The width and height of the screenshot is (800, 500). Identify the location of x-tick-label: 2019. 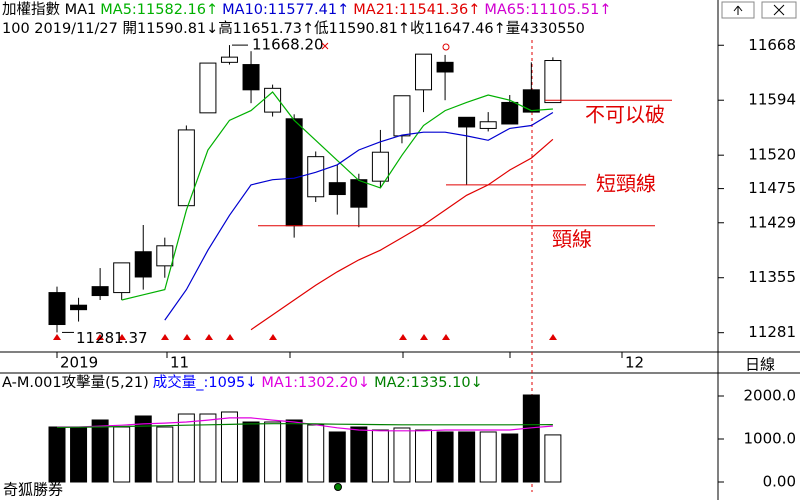
(79, 363).